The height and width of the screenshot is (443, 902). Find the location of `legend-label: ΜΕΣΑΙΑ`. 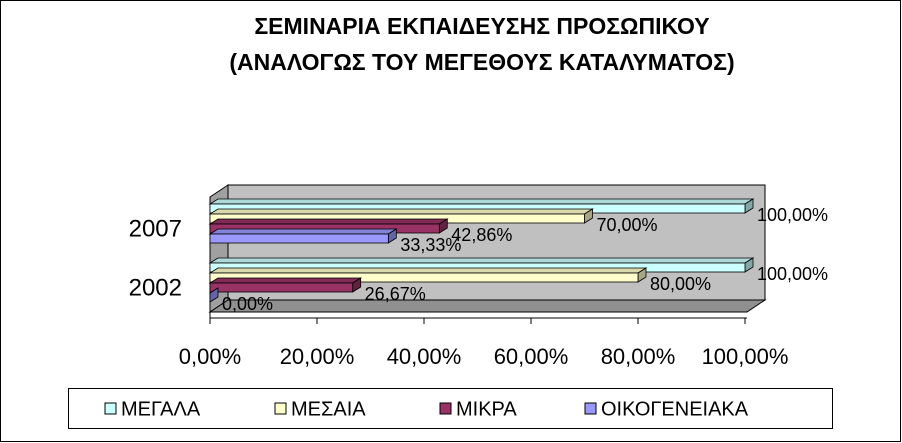

legend-label: ΜΕΣΑΙΑ is located at coordinates (328, 409).